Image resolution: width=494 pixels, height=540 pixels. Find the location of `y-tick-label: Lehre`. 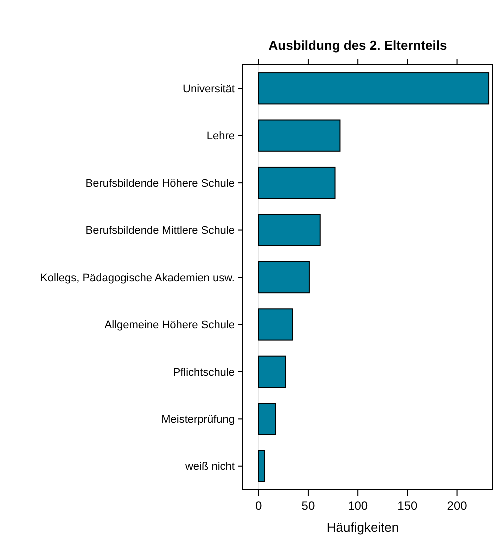

y-tick-label: Lehre is located at coordinates (220, 136).